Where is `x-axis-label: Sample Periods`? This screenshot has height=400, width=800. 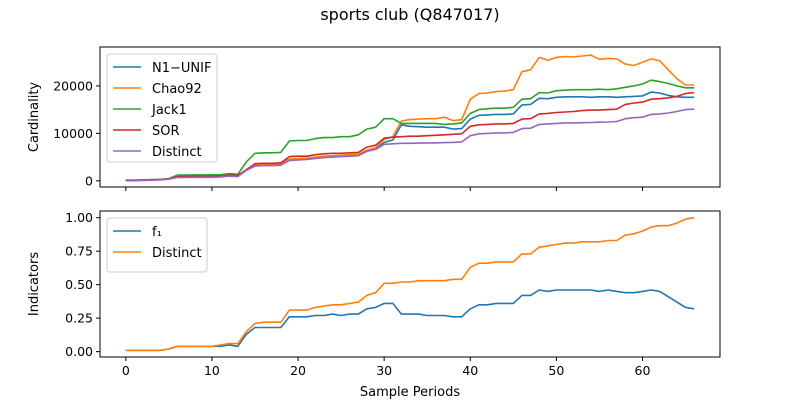
x-axis-label: Sample Periods is located at coordinates (410, 392).